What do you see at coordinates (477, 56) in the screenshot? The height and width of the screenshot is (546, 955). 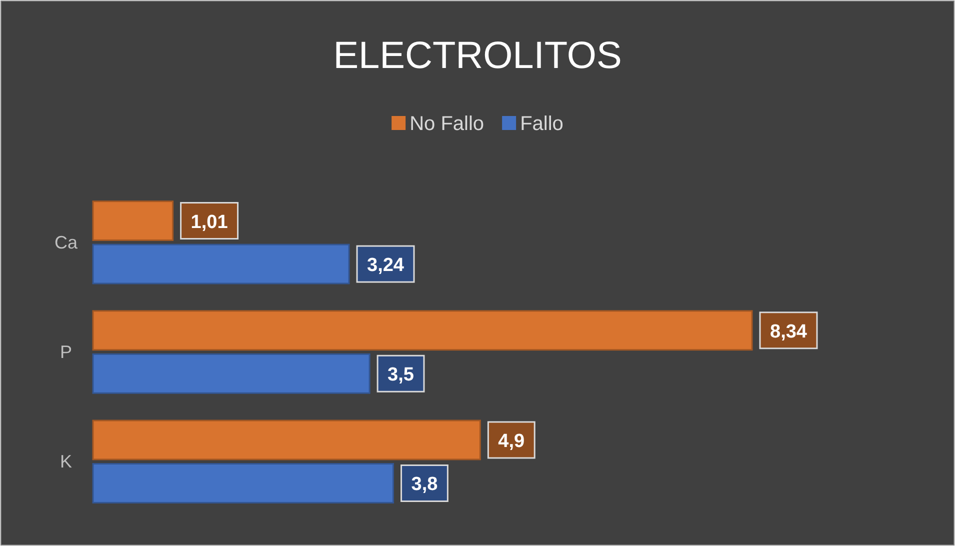 I see `chart-title: ELECTROLITOS` at bounding box center [477, 56].